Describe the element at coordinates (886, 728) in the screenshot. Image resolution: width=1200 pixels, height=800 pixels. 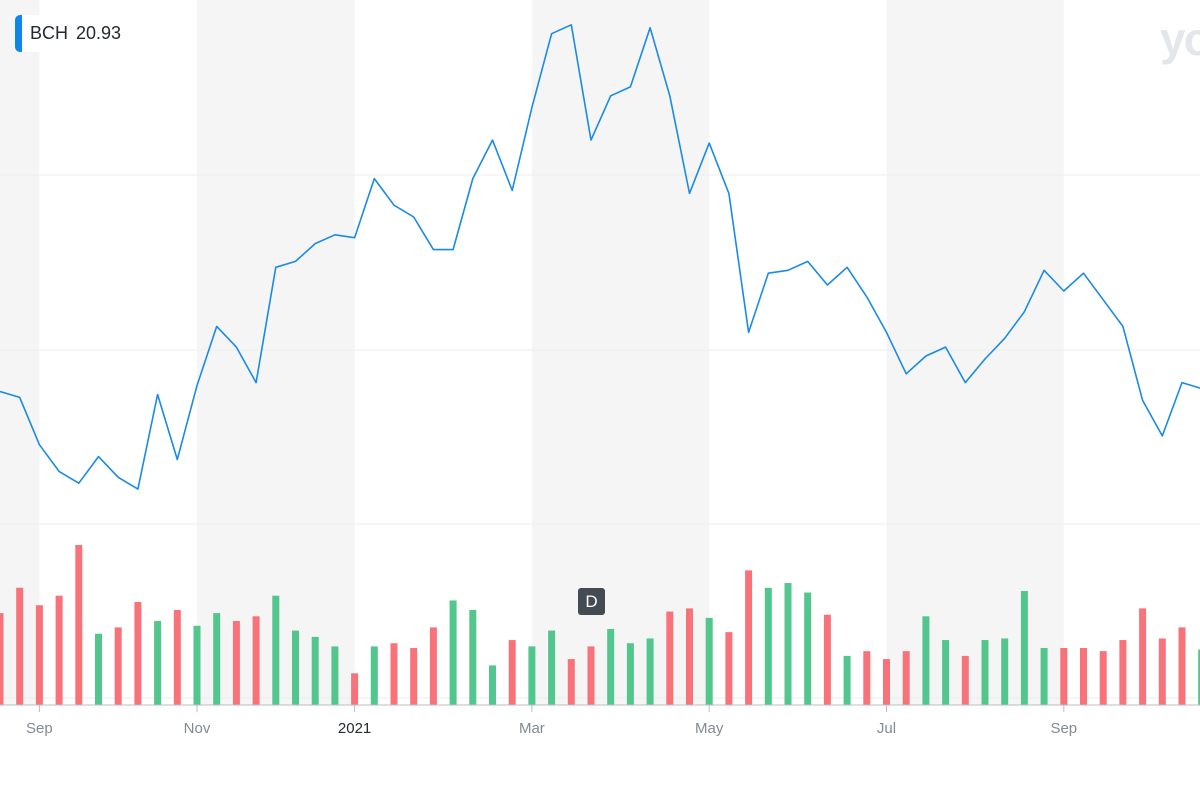
I see `x-tick-label-5: Jul` at that location.